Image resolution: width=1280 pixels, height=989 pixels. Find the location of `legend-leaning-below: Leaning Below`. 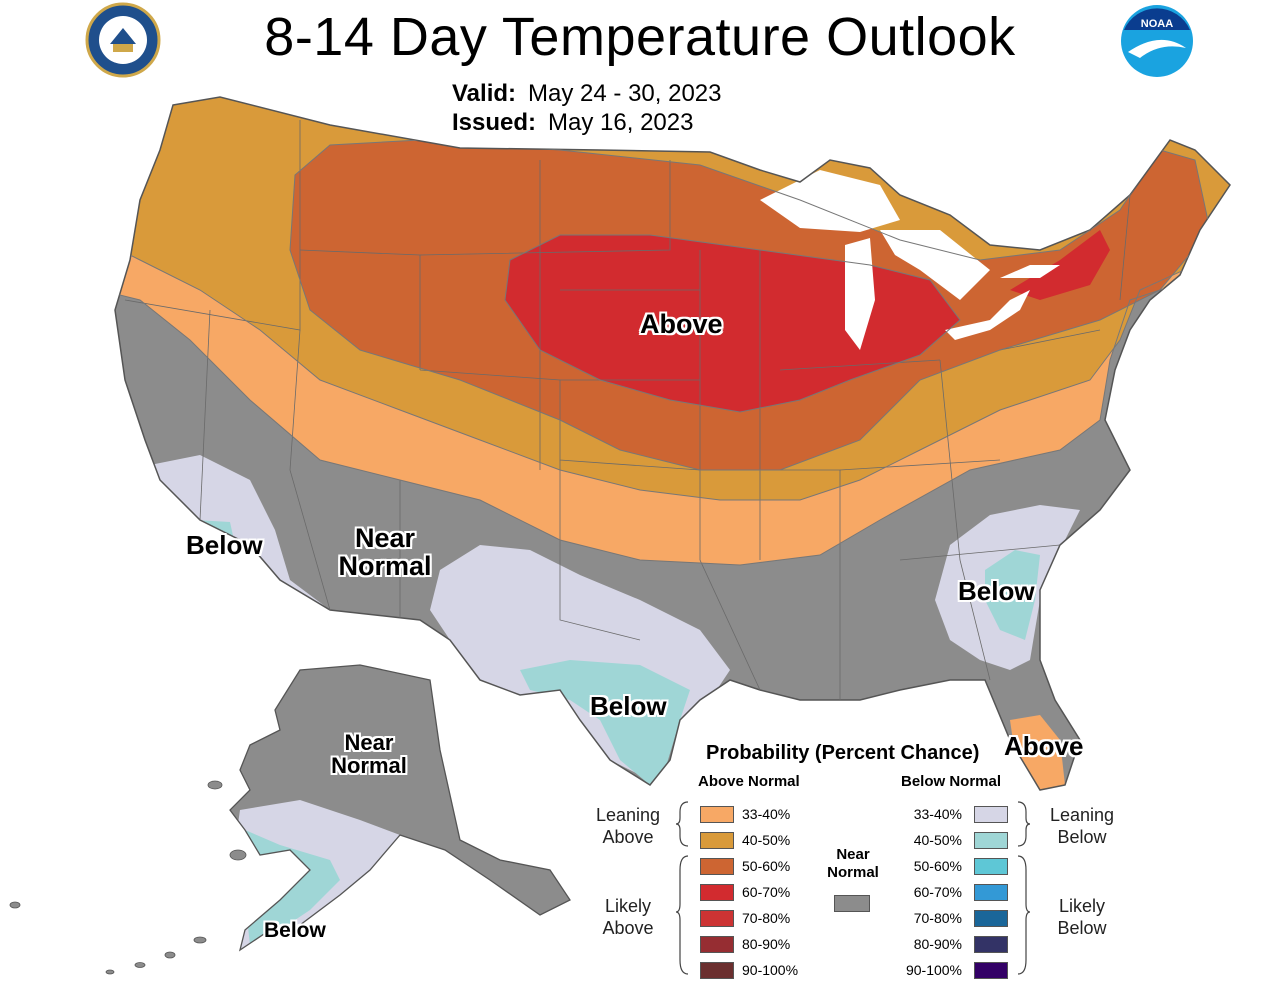

legend-leaning-below: Leaning Below is located at coordinates (1082, 826).